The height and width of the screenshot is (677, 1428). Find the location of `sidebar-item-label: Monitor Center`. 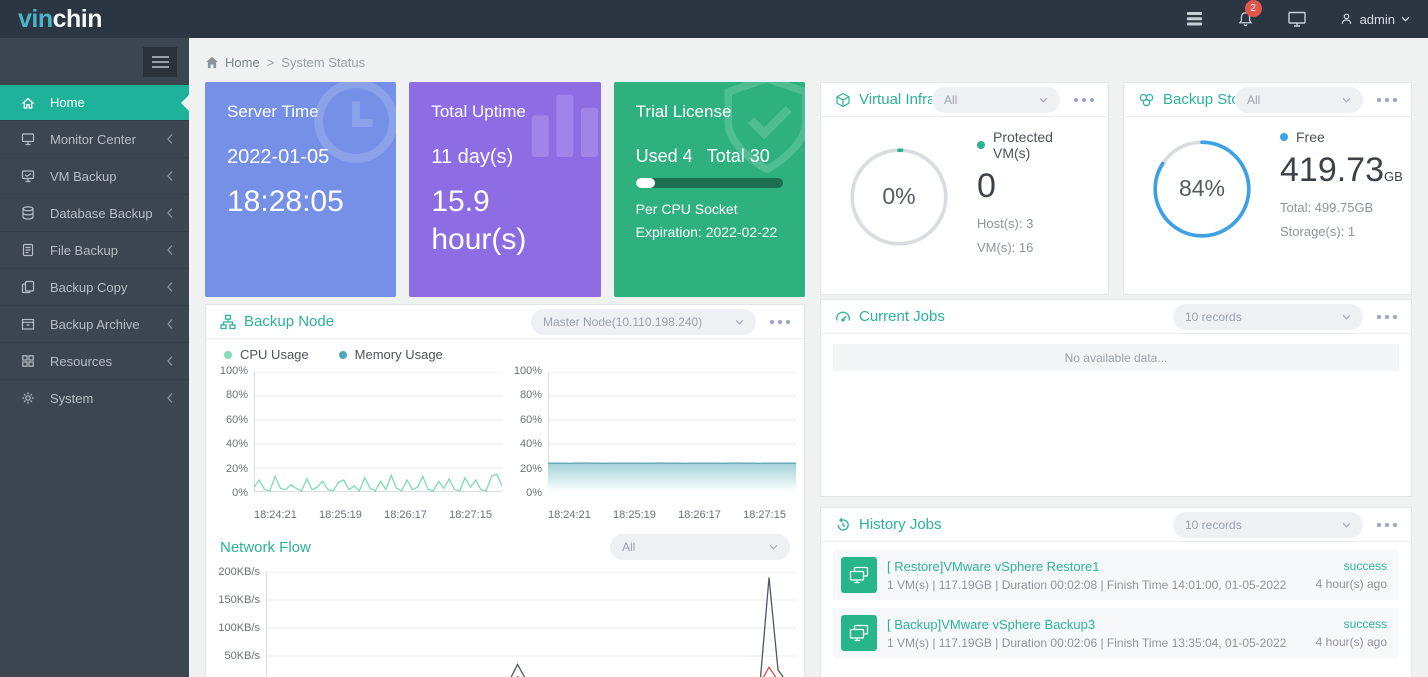

sidebar-item-label: Monitor Center is located at coordinates (93, 139).